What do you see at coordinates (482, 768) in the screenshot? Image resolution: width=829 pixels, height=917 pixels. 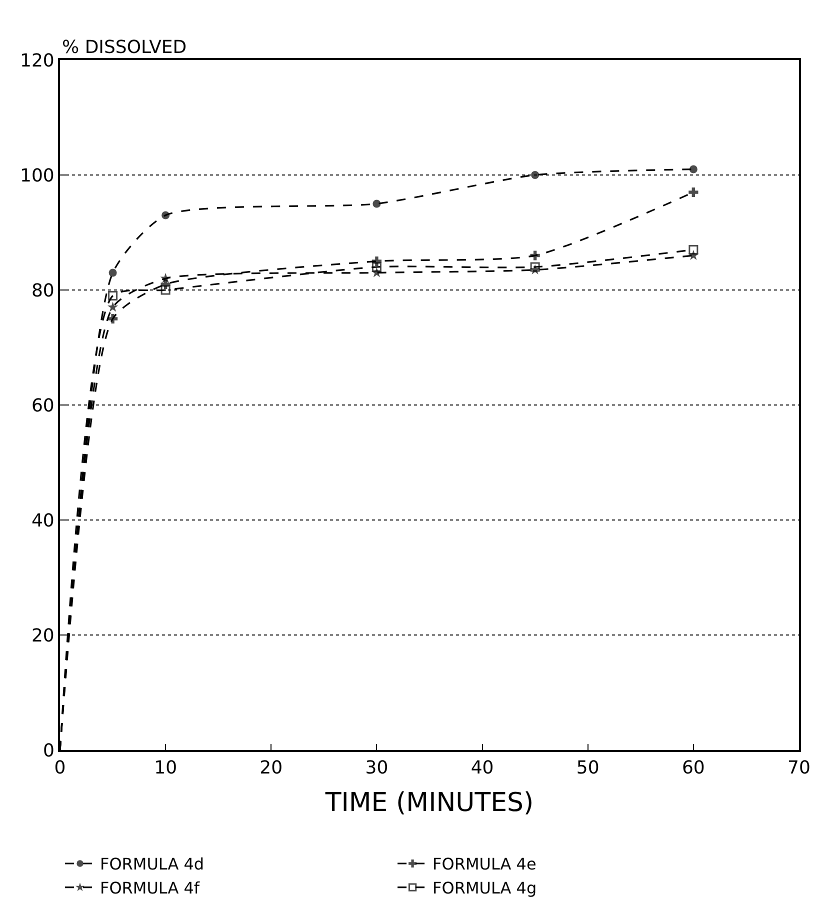 I see `x-tick-label: 40` at bounding box center [482, 768].